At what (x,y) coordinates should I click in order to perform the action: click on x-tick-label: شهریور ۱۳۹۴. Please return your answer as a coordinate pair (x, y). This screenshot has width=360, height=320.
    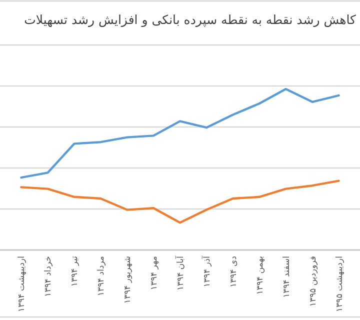
    Looking at the image, I should click on (128, 280).